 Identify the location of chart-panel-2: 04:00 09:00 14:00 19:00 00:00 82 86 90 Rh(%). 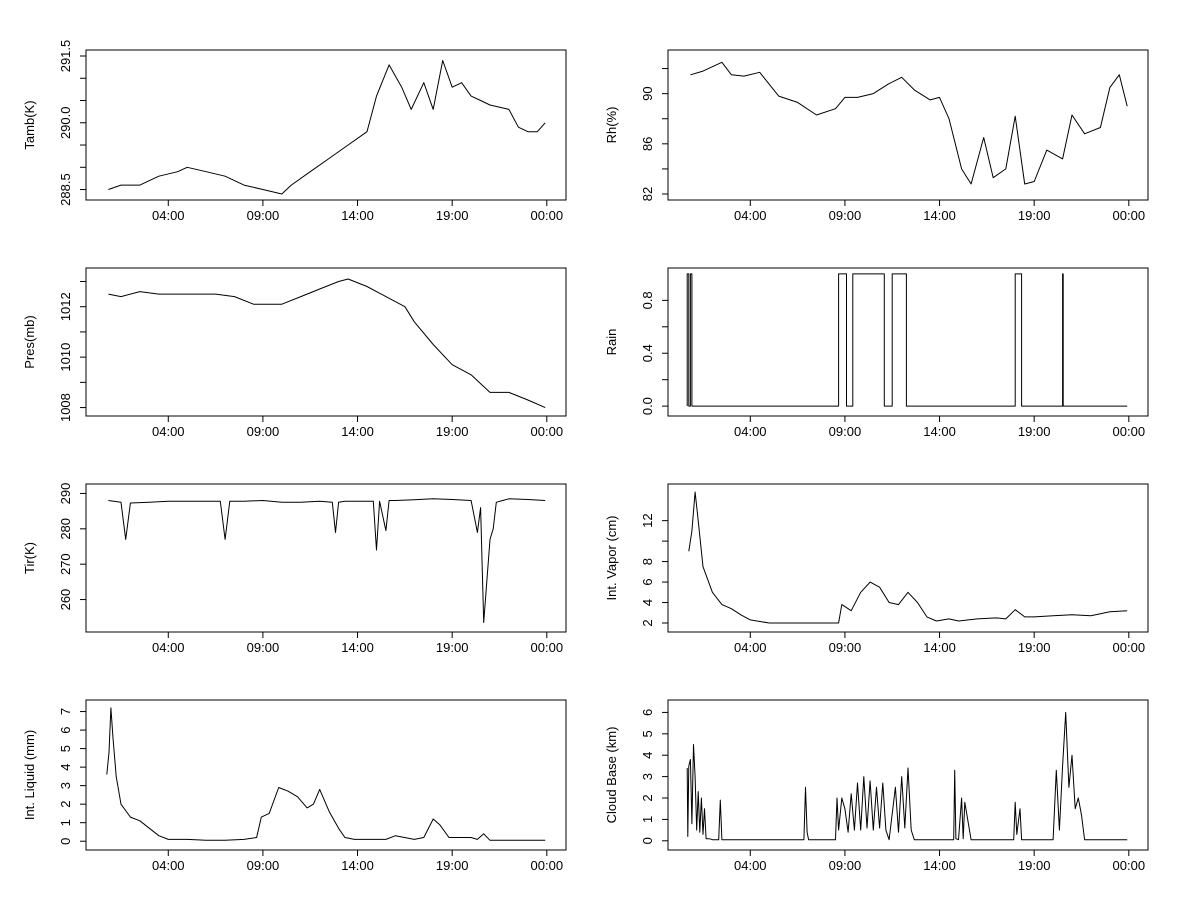
(876, 136).